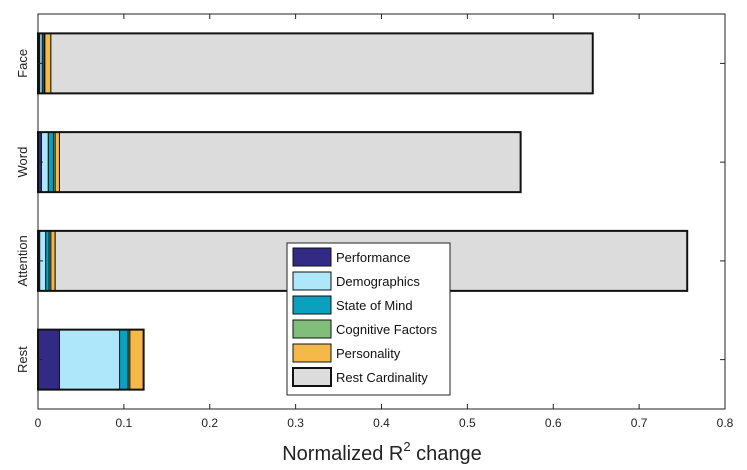 Image resolution: width=747 pixels, height=470 pixels. What do you see at coordinates (22, 260) in the screenshot?
I see `category-label-attention: Attention` at bounding box center [22, 260].